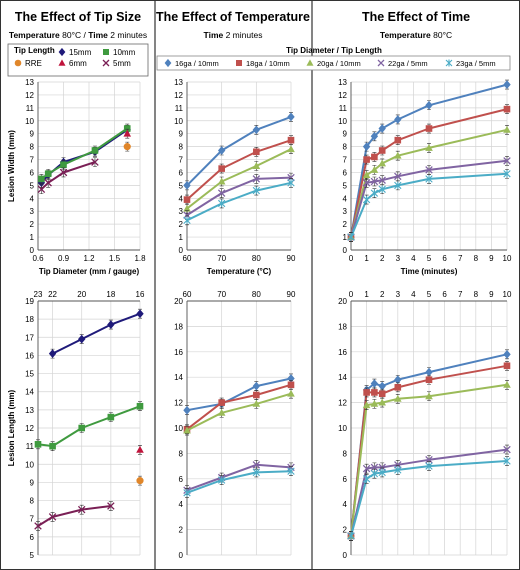 This screenshot has height=570, width=520. What do you see at coordinates (345, 160) in the screenshot?
I see `y-tick-label: 7` at bounding box center [345, 160].